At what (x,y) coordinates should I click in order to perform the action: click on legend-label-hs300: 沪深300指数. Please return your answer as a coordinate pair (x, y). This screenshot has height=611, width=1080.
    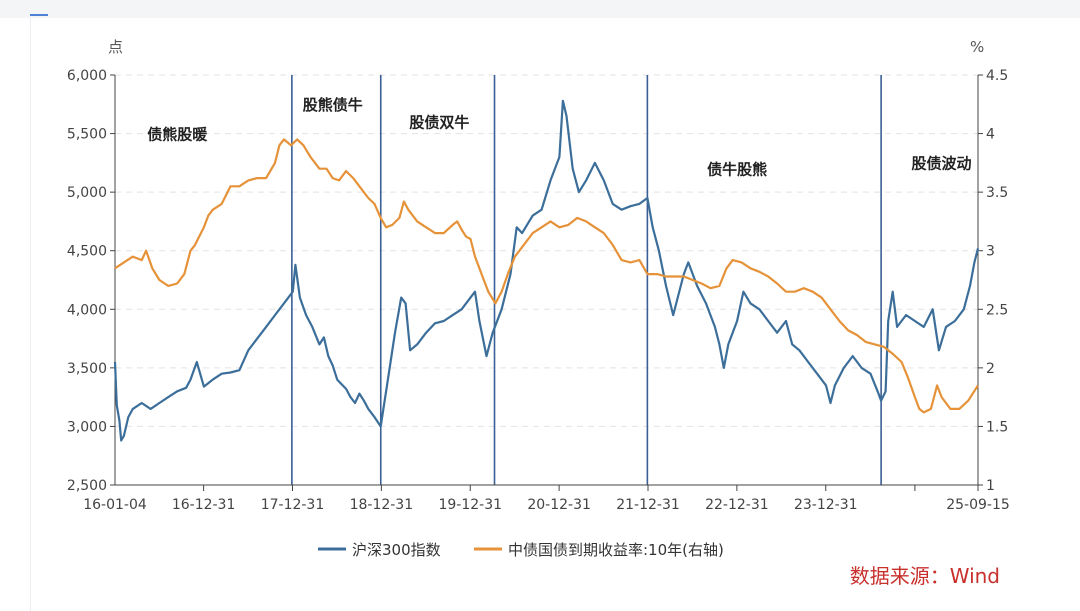
    Looking at the image, I should click on (396, 550).